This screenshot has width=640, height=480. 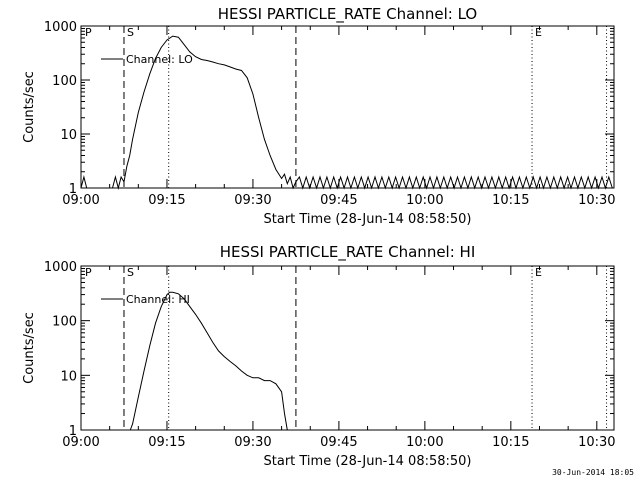 I want to click on chart-title: HESSI PARTICLE_RATE Channel: HI, so click(x=348, y=252).